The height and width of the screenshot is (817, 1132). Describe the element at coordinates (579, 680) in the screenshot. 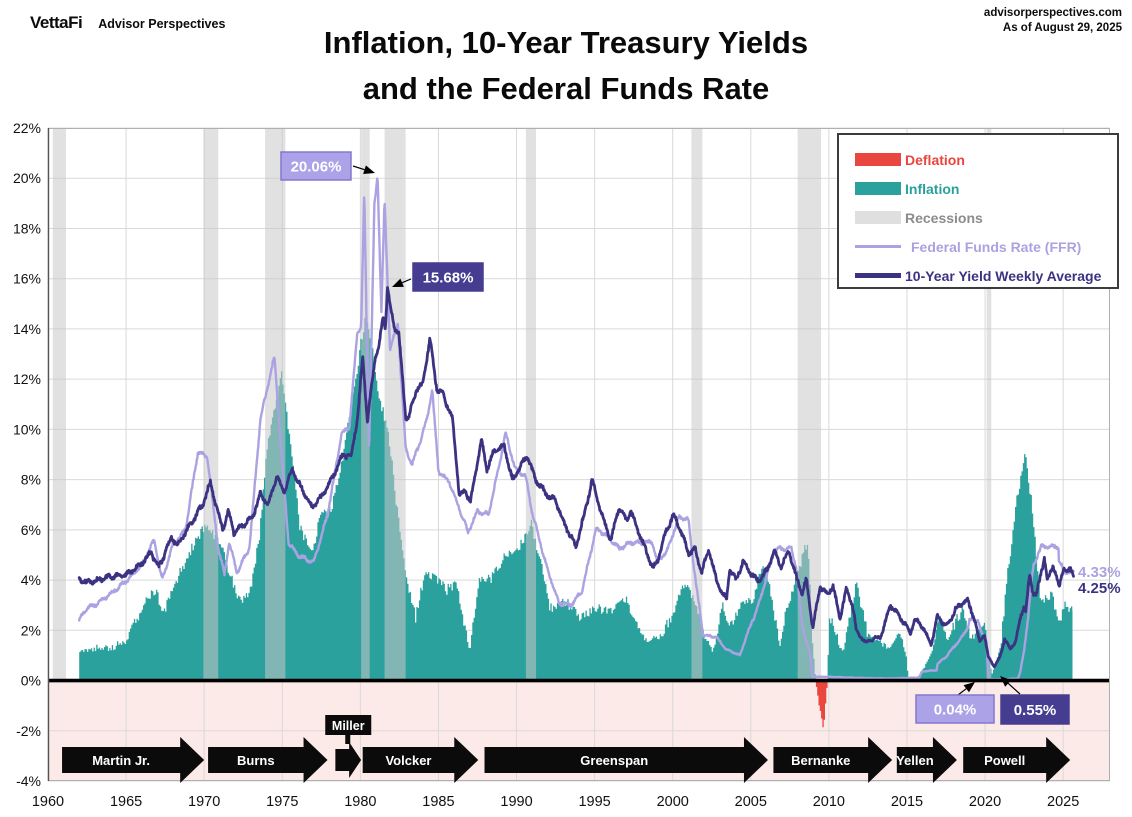

I see `zero-line` at that location.